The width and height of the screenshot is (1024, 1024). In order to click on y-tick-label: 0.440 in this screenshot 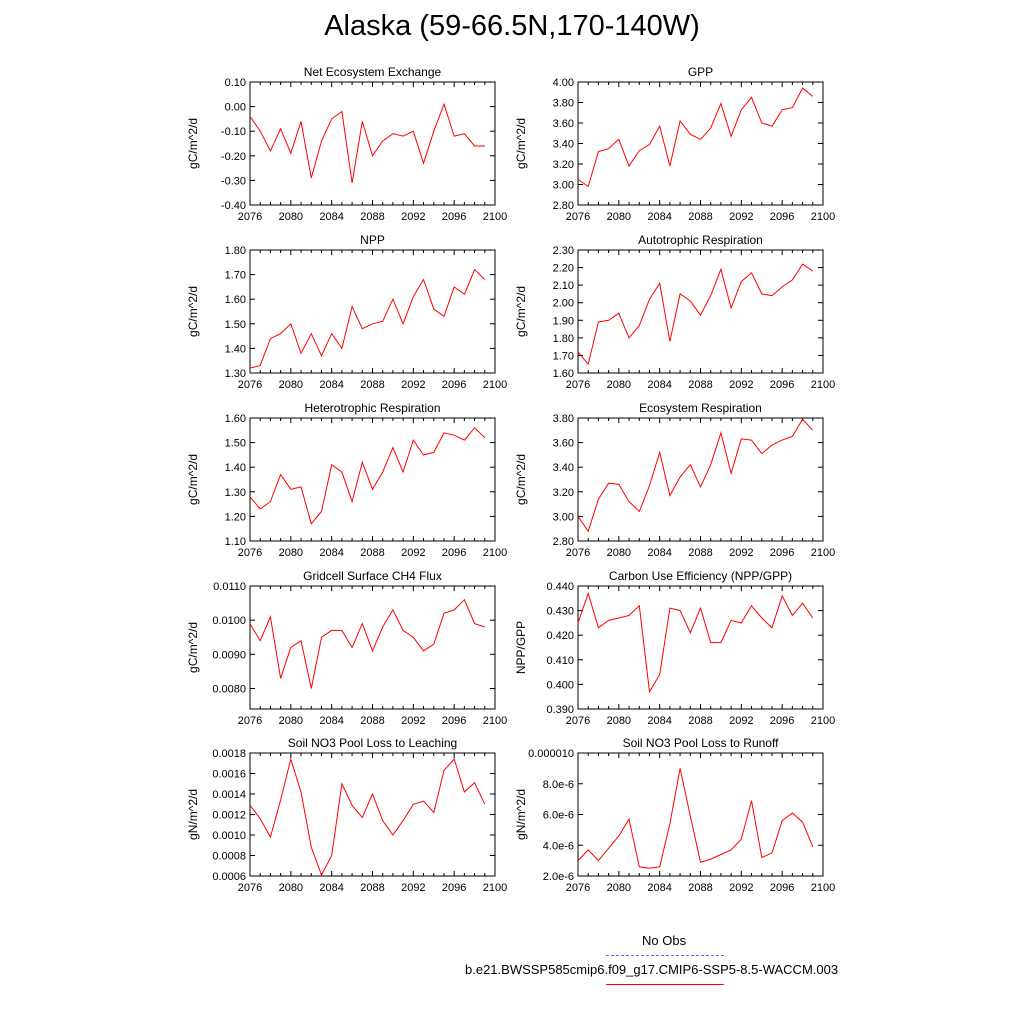, I will do `click(560, 587)`.